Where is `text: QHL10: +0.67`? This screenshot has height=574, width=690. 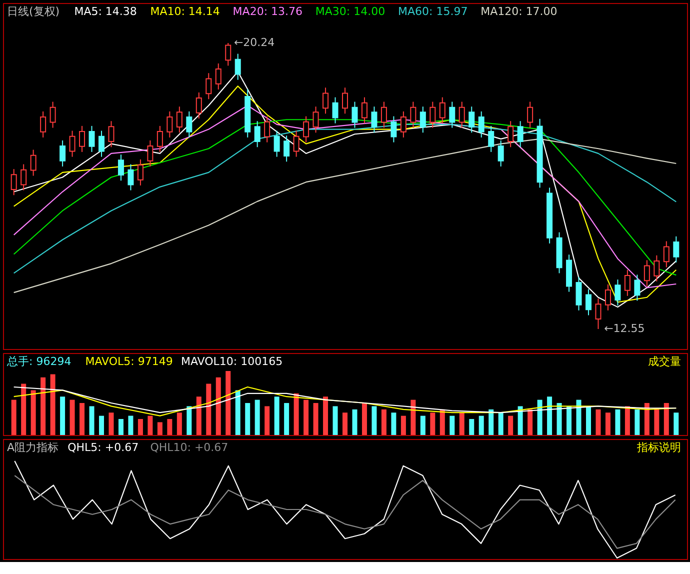
text: QHL10: +0.67 is located at coordinates (189, 447).